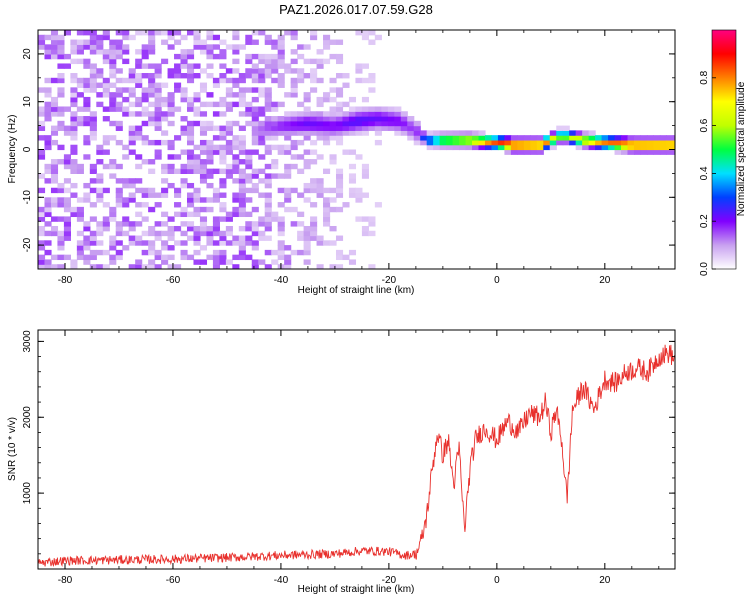  I want to click on snr-x-tick-label: -80, so click(65, 580).